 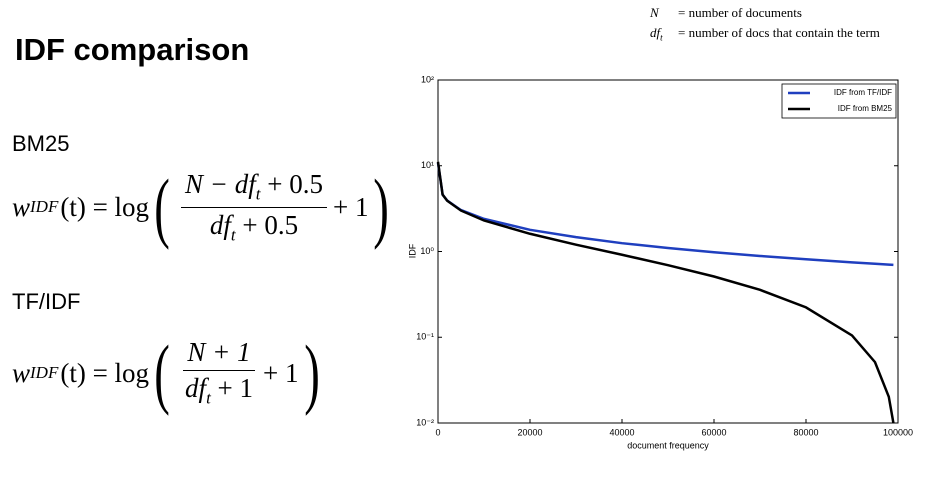 What do you see at coordinates (668, 445) in the screenshot?
I see `x-axis-label: document frequency` at bounding box center [668, 445].